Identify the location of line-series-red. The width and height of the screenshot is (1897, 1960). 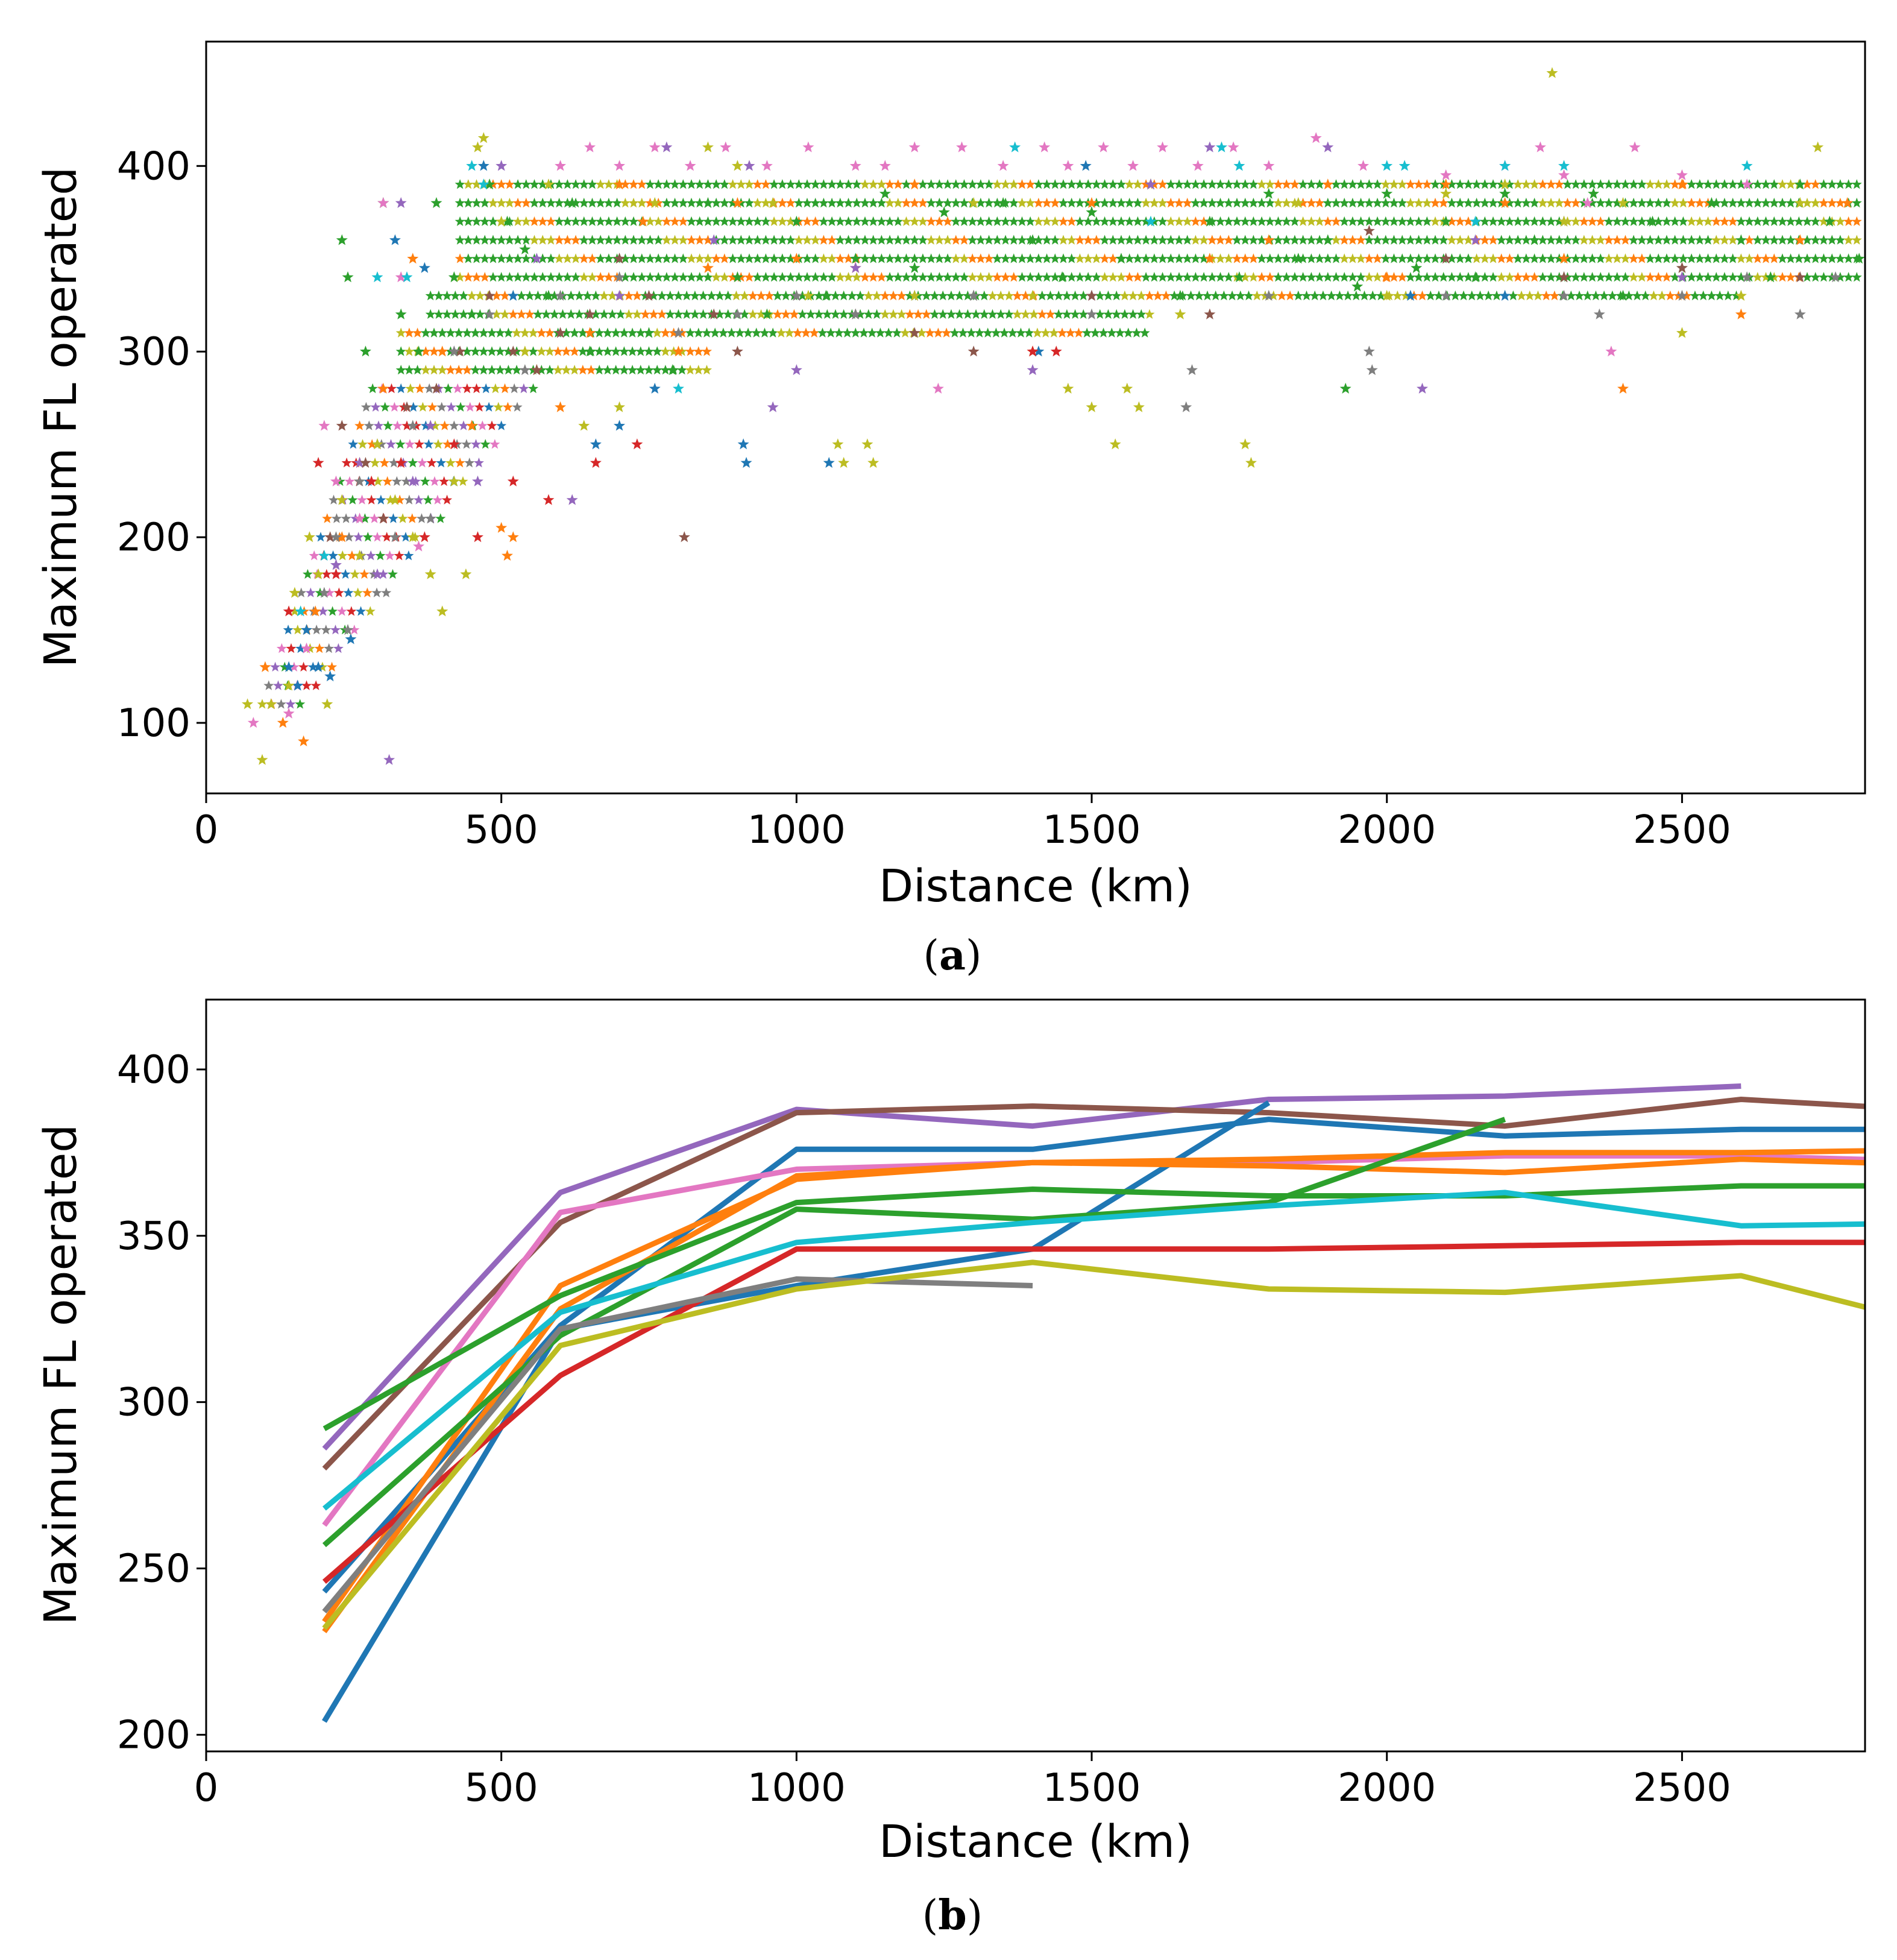
(1093, 1412).